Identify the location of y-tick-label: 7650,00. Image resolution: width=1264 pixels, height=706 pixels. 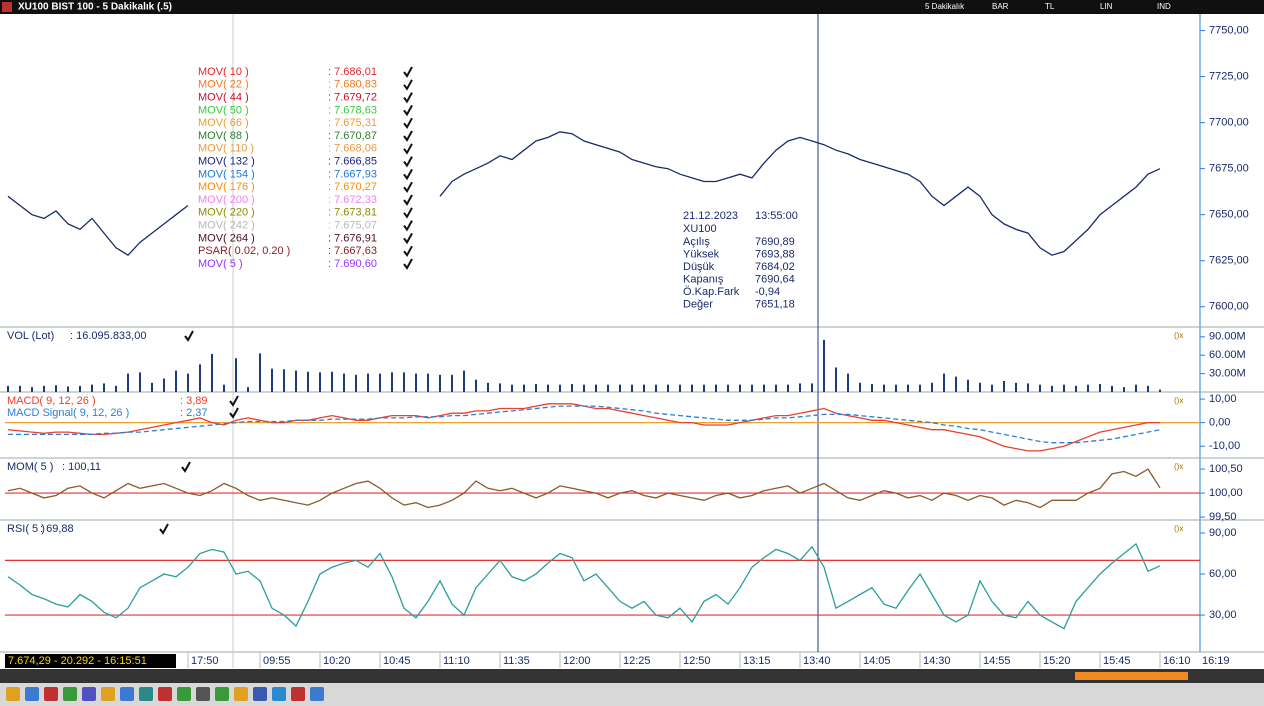
(1229, 215).